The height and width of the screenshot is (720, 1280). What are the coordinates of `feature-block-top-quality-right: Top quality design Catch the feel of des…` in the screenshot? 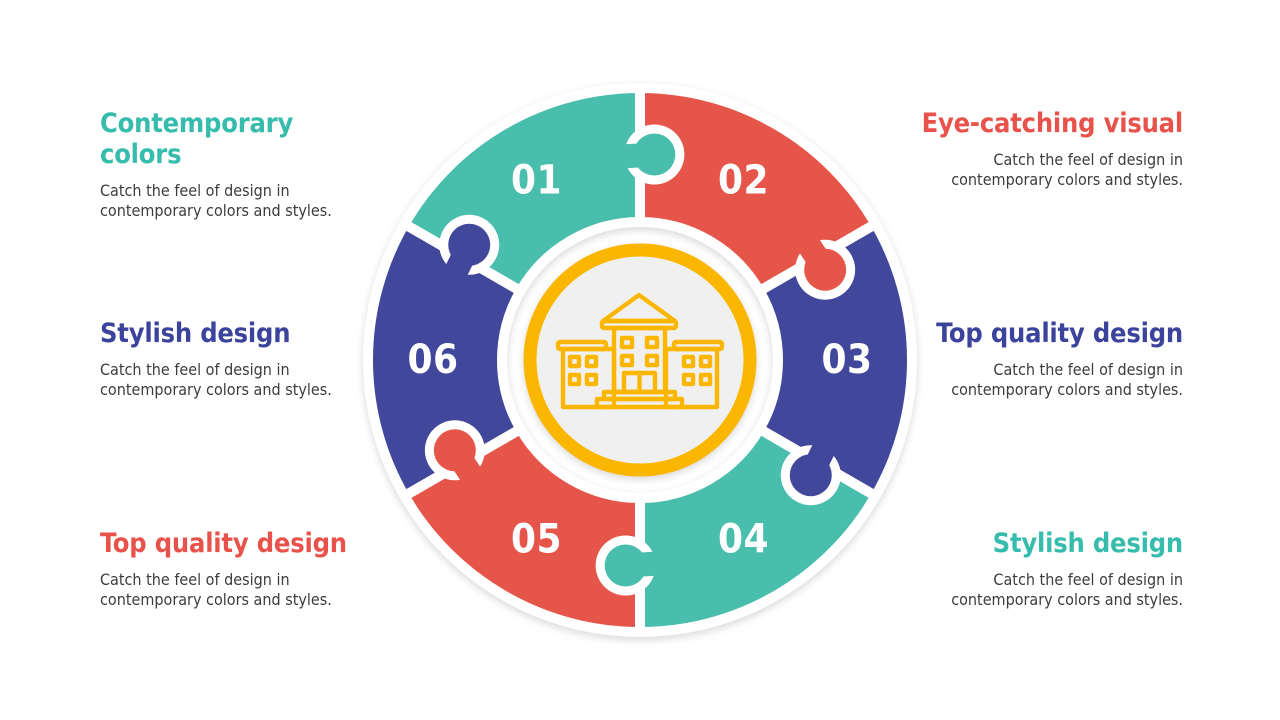 It's located at (1049, 359).